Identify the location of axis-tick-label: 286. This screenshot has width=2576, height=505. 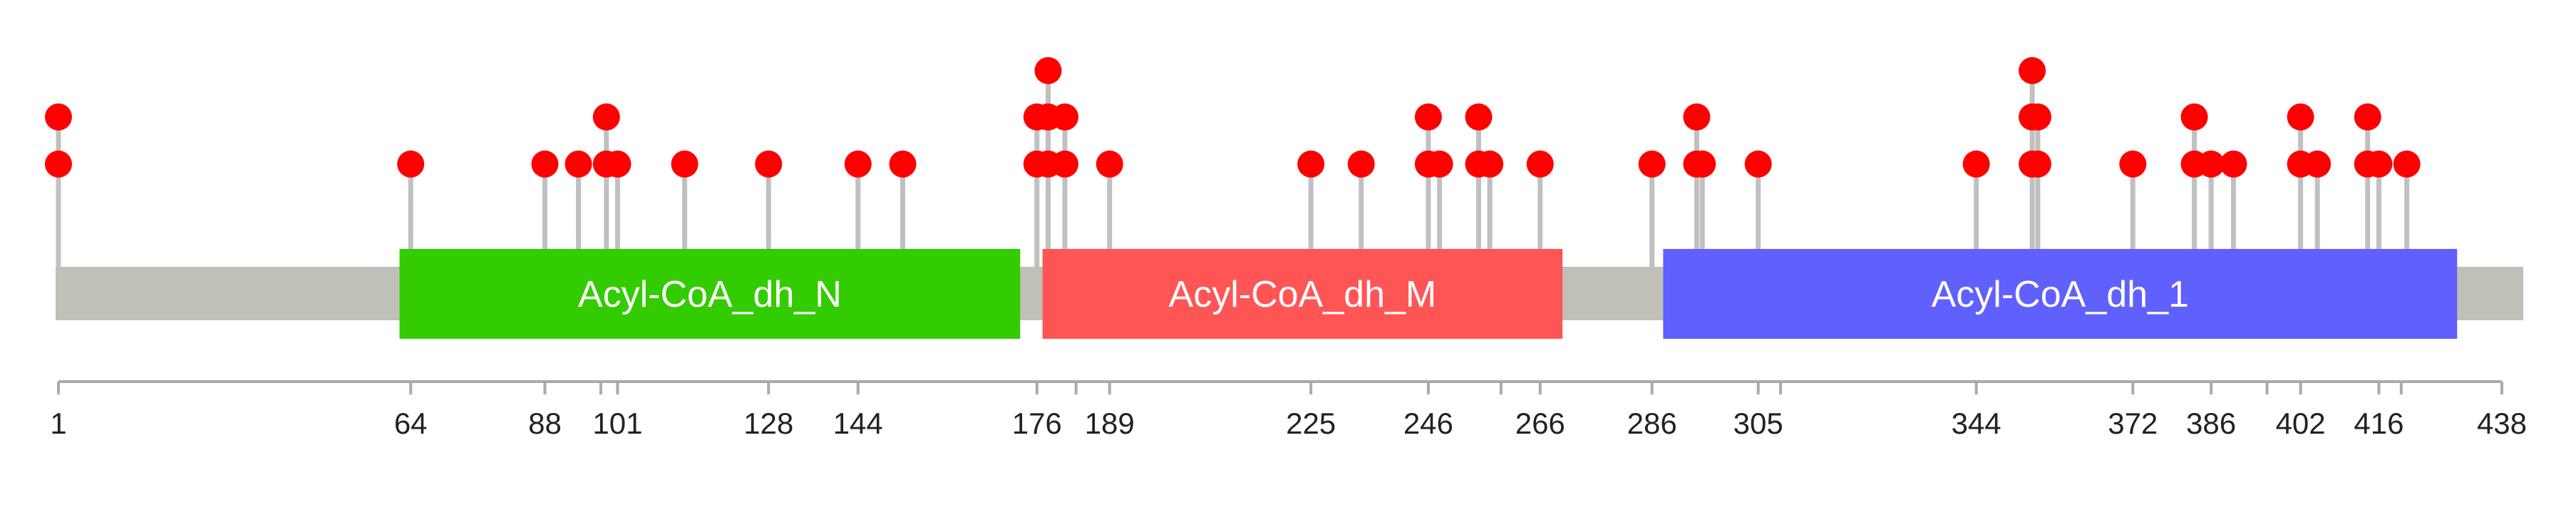
(1652, 423).